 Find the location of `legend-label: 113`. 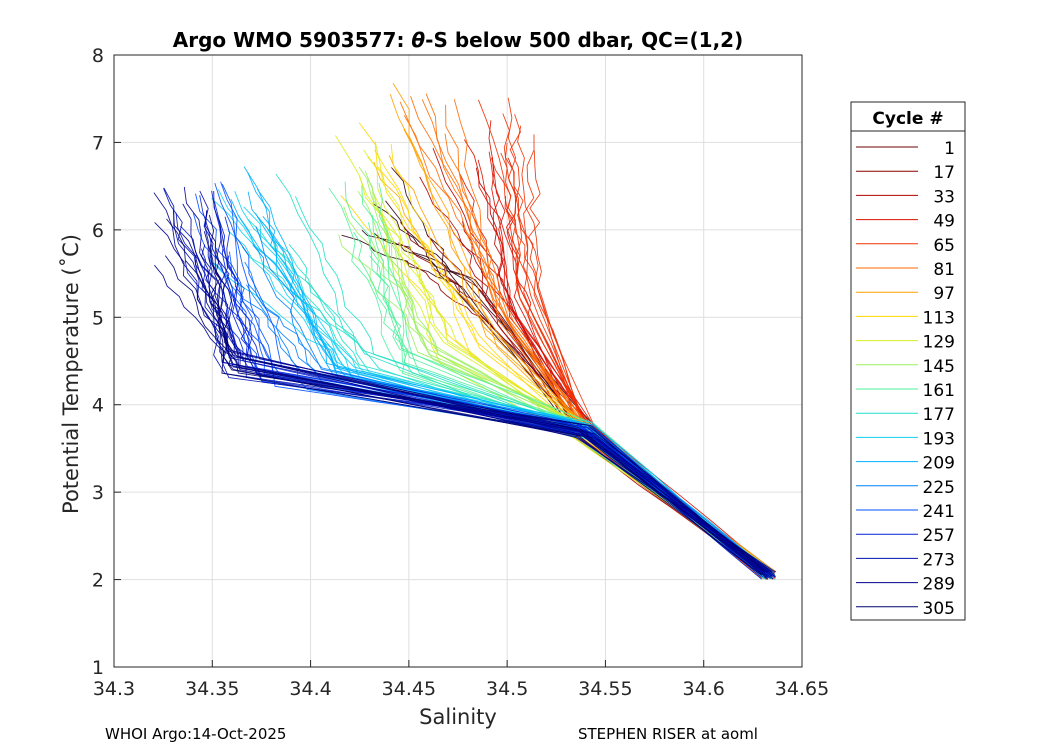

legend-label: 113 is located at coordinates (939, 318).